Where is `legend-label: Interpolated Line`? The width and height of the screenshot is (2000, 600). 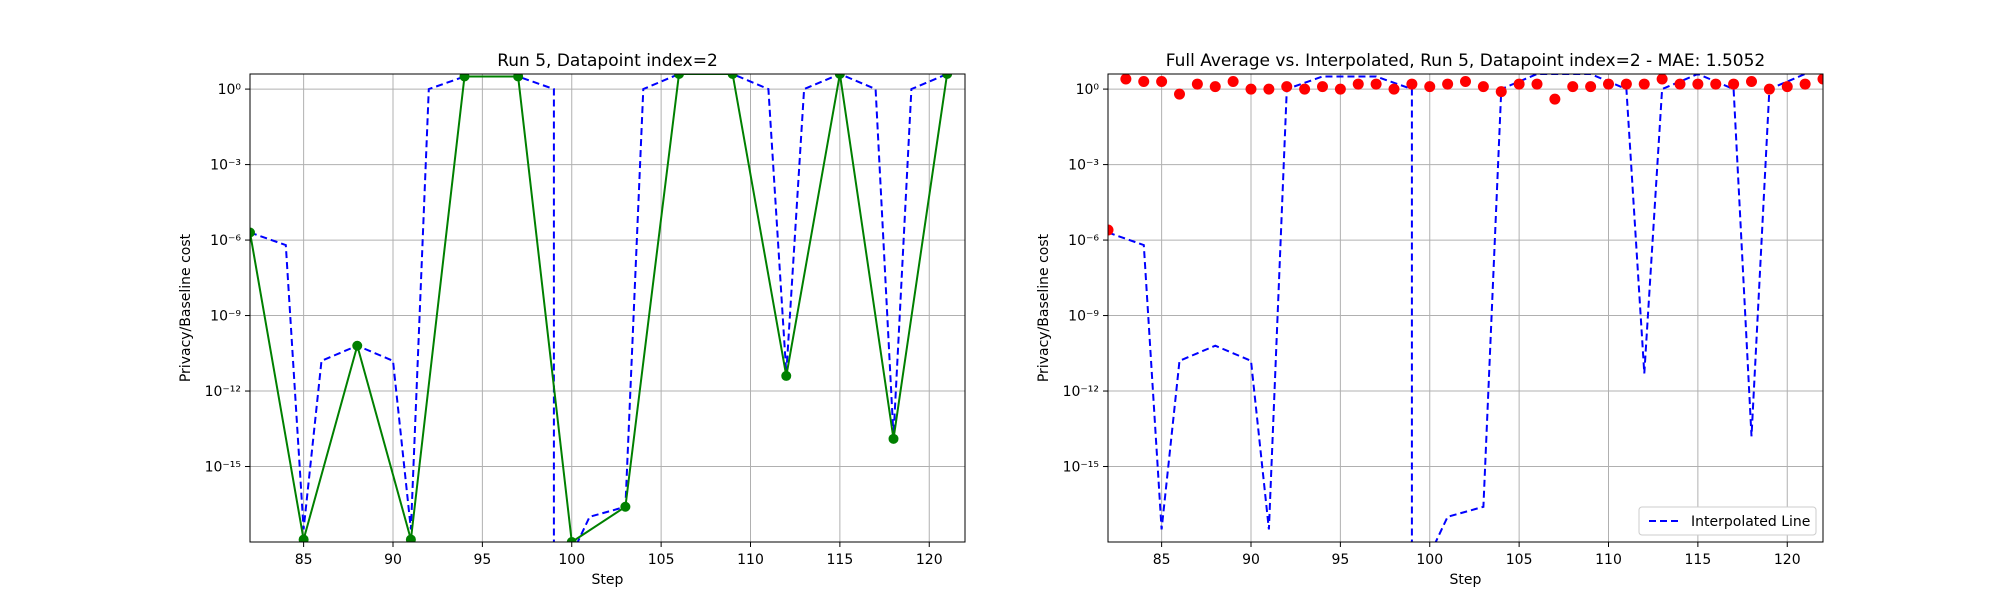 legend-label: Interpolated Line is located at coordinates (1750, 522).